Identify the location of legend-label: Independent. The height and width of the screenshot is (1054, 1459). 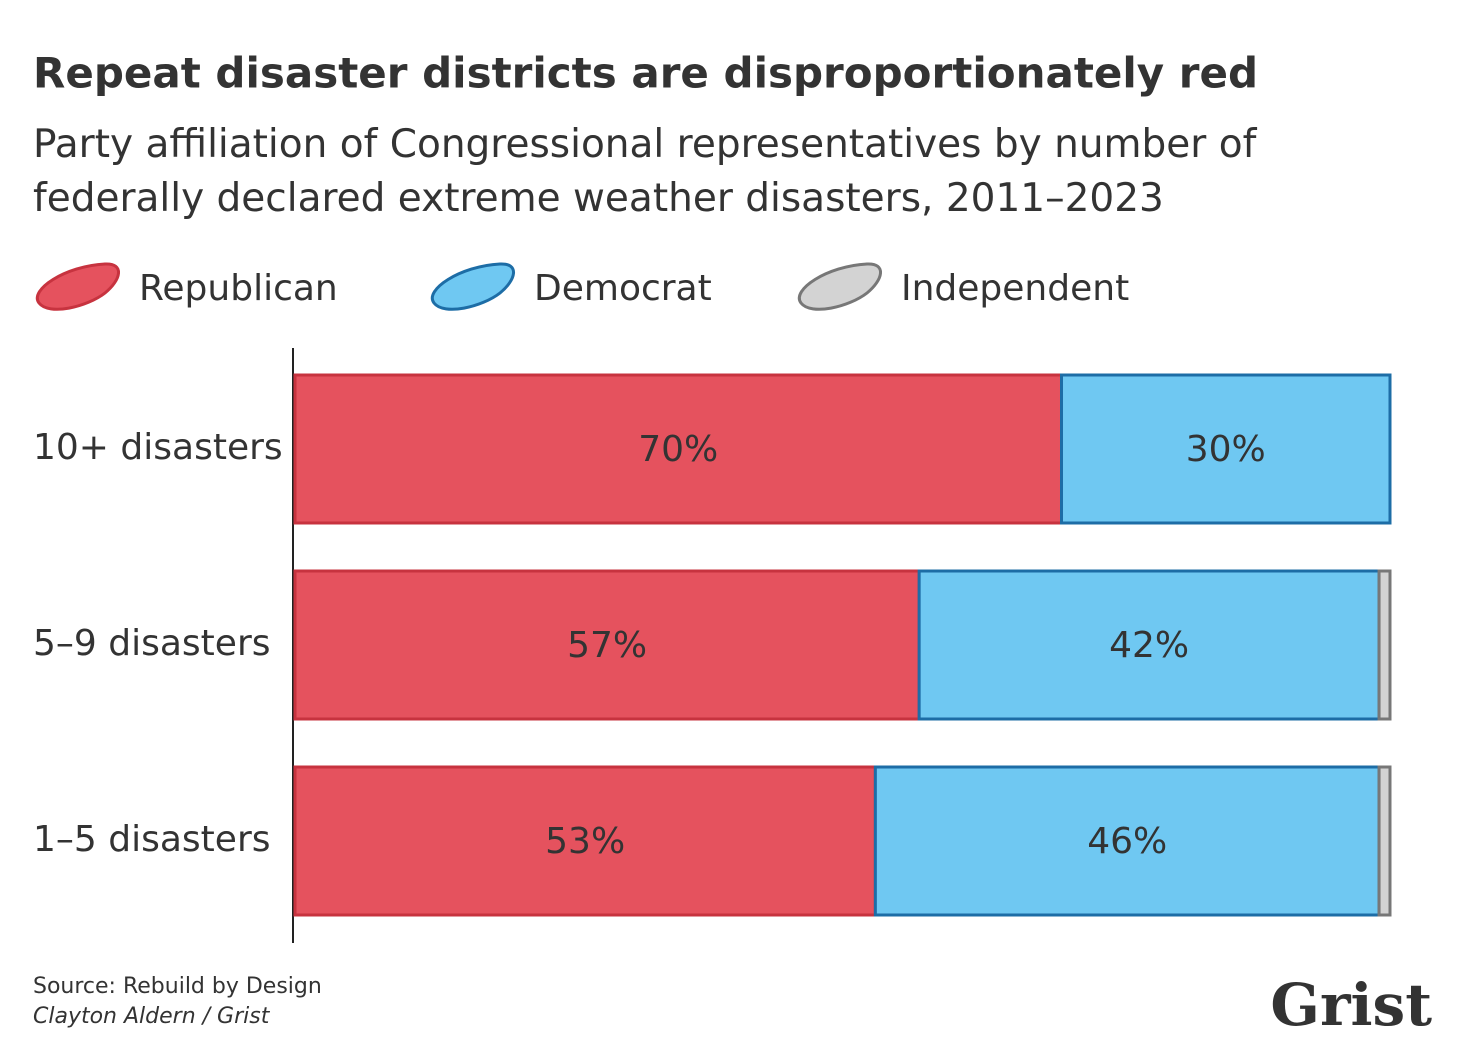
(1015, 288).